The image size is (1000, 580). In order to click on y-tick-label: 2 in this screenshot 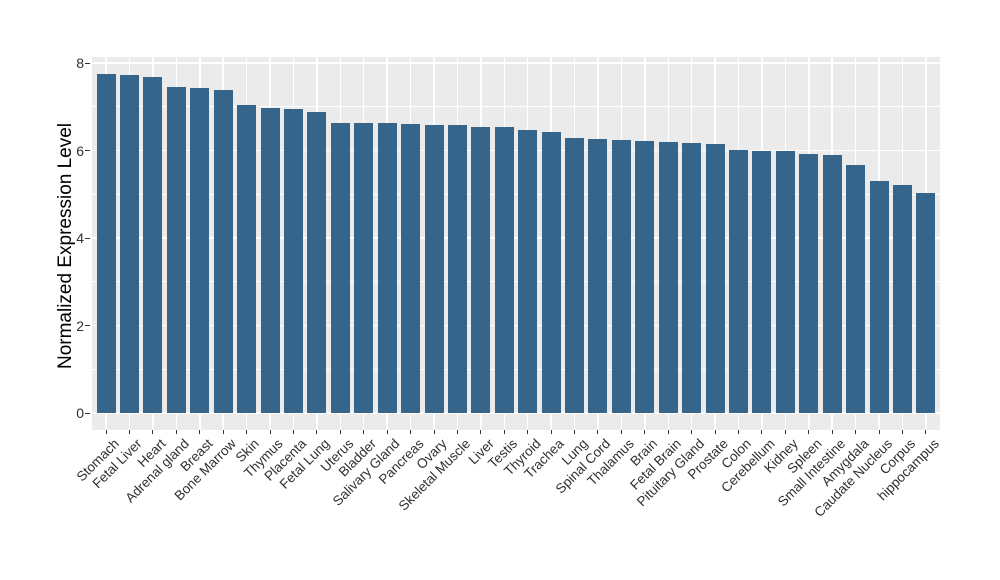, I will do `click(80, 325)`.